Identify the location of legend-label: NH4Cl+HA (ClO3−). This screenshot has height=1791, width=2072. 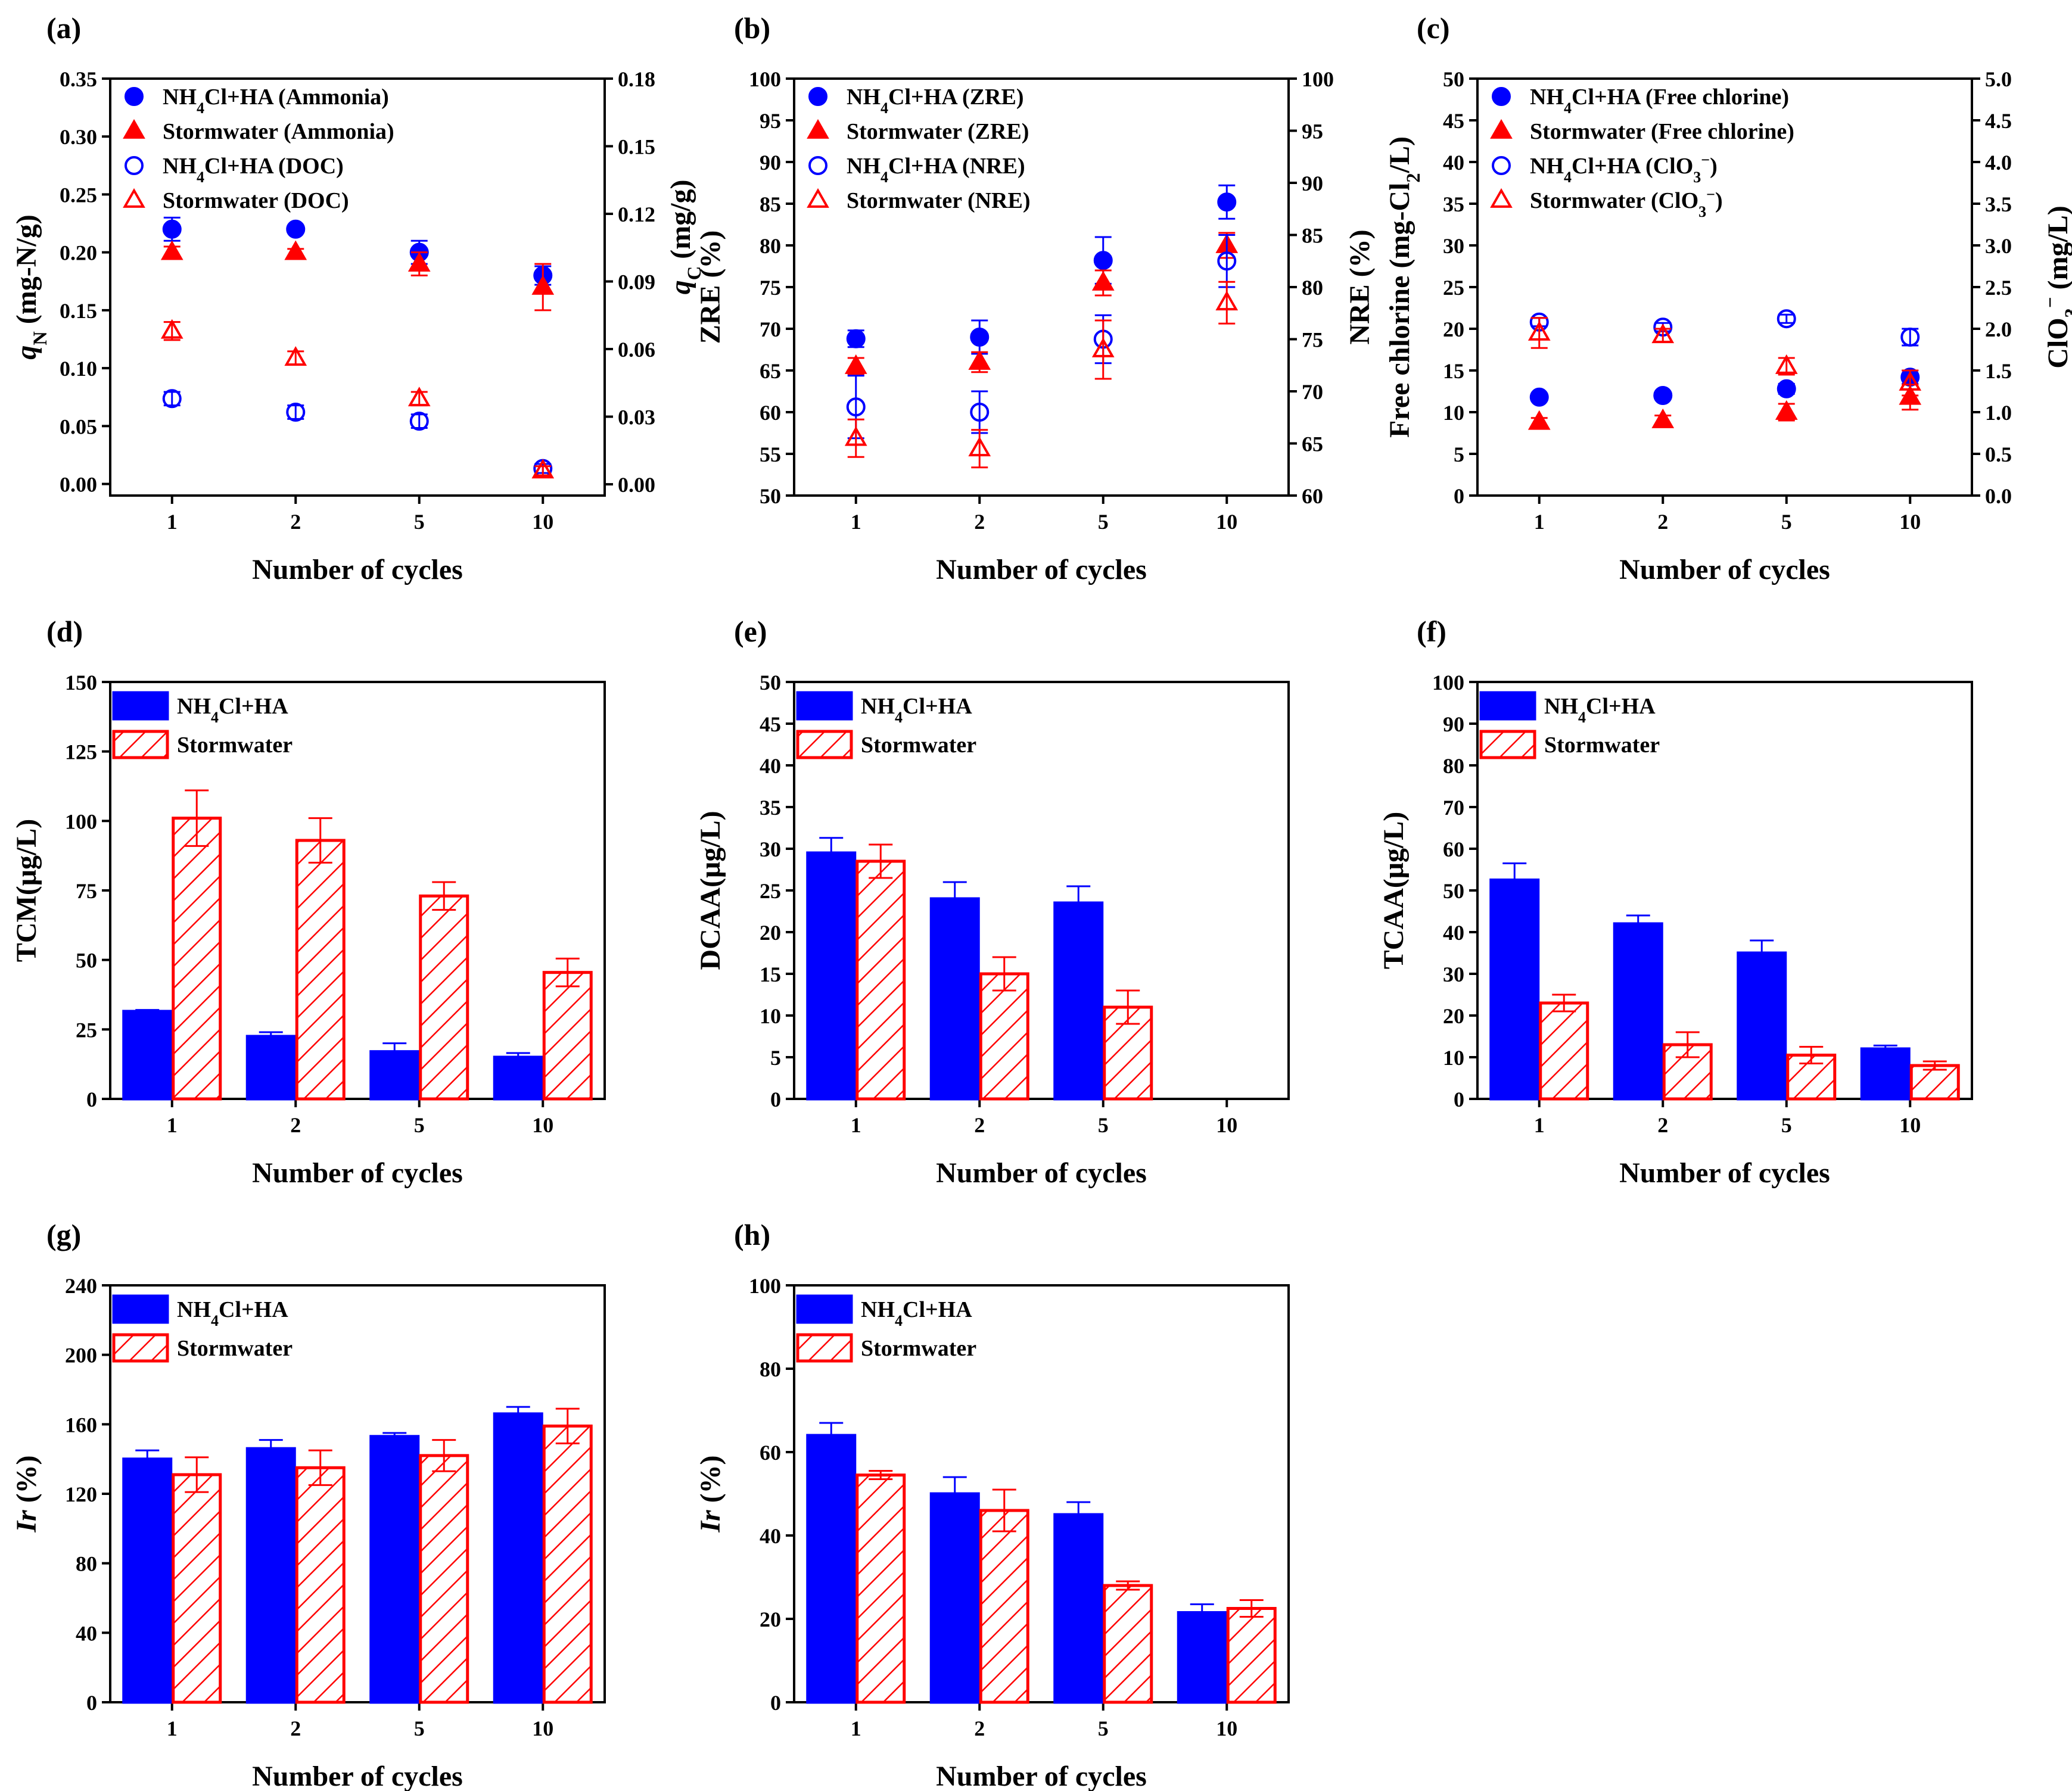
(1624, 168).